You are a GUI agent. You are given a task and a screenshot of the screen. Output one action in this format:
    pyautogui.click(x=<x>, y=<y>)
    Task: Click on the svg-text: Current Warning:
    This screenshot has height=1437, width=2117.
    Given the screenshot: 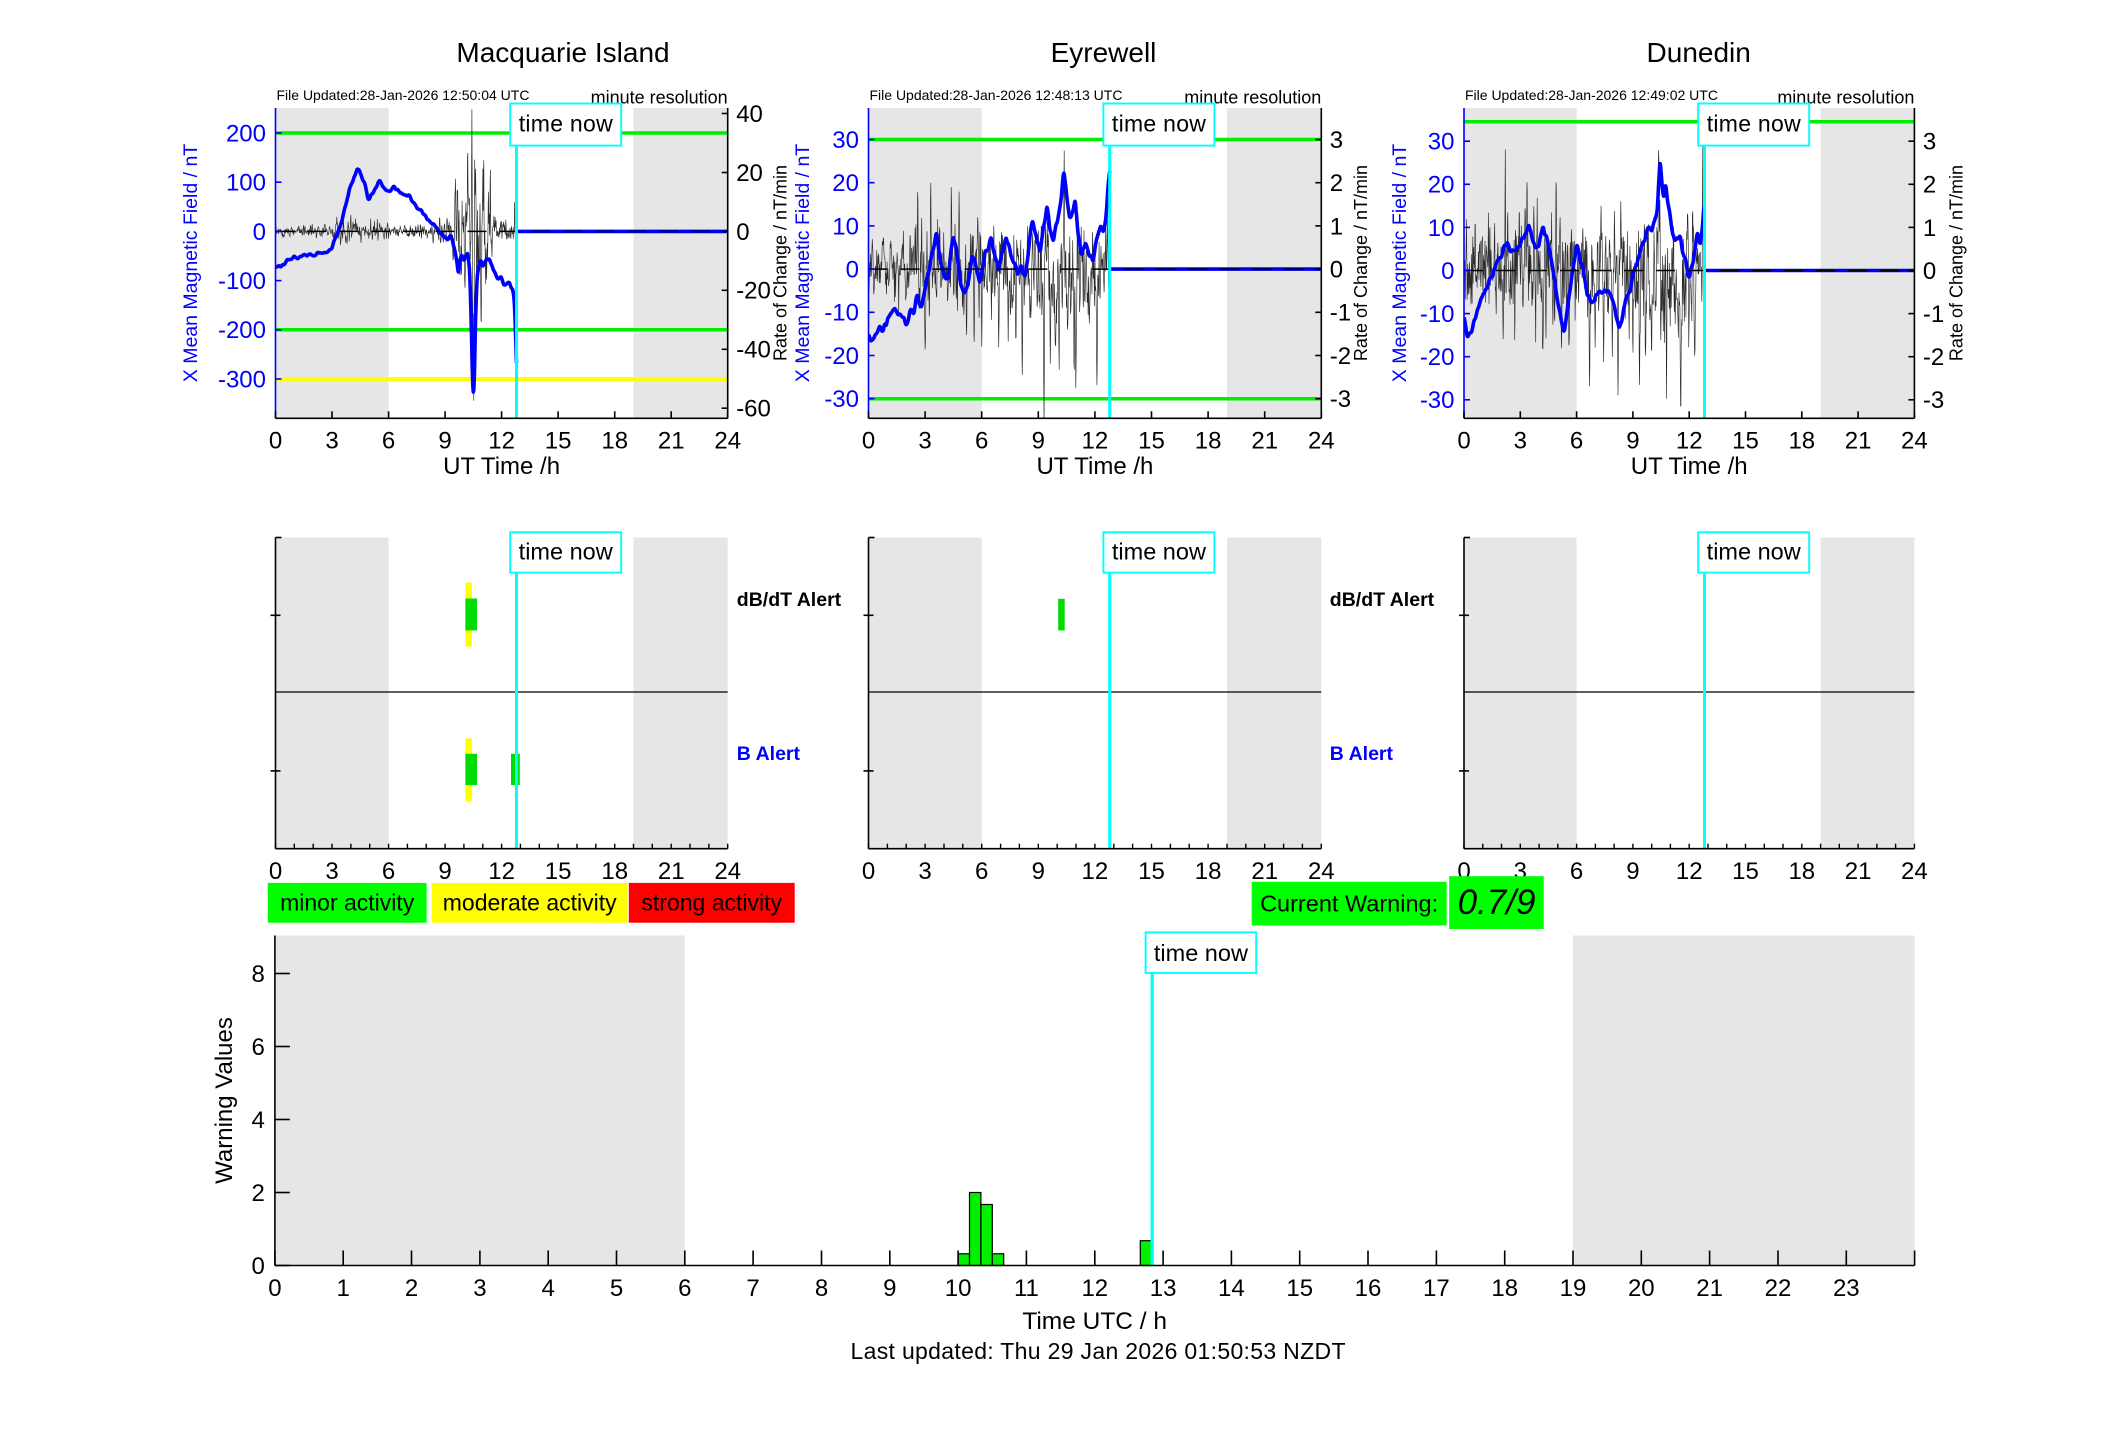 What is the action you would take?
    pyautogui.click(x=1349, y=904)
    